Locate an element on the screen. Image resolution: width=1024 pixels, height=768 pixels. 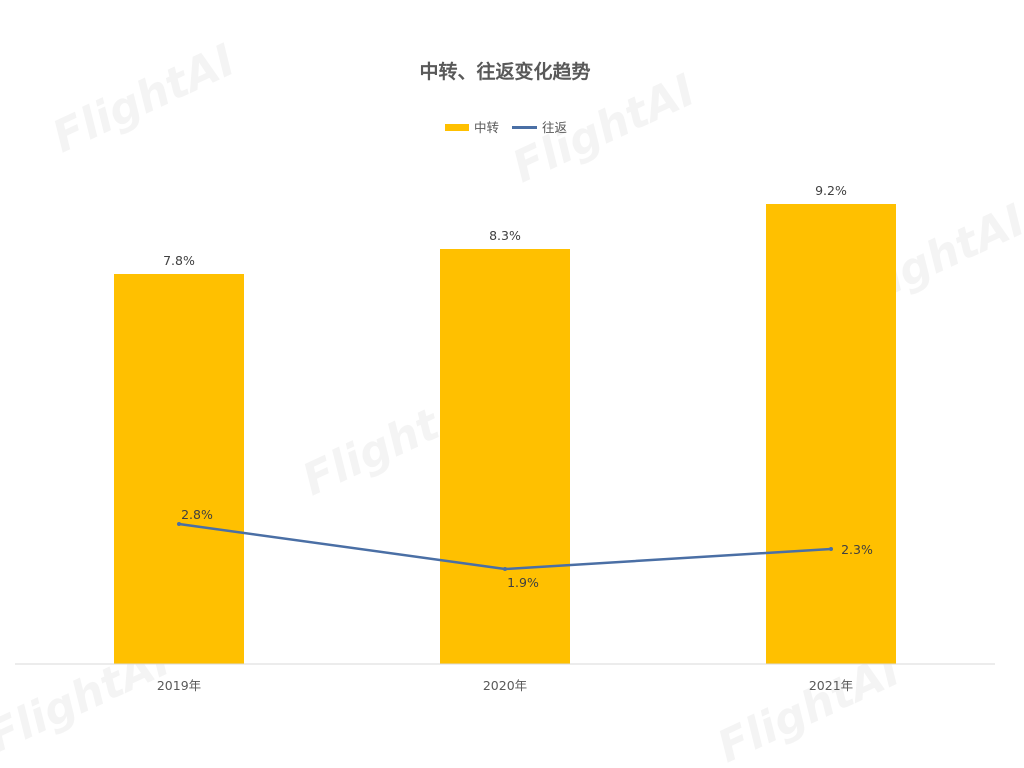
x-axis-ticks: 2019年 2020年 2021年 is located at coordinates (505, 685).